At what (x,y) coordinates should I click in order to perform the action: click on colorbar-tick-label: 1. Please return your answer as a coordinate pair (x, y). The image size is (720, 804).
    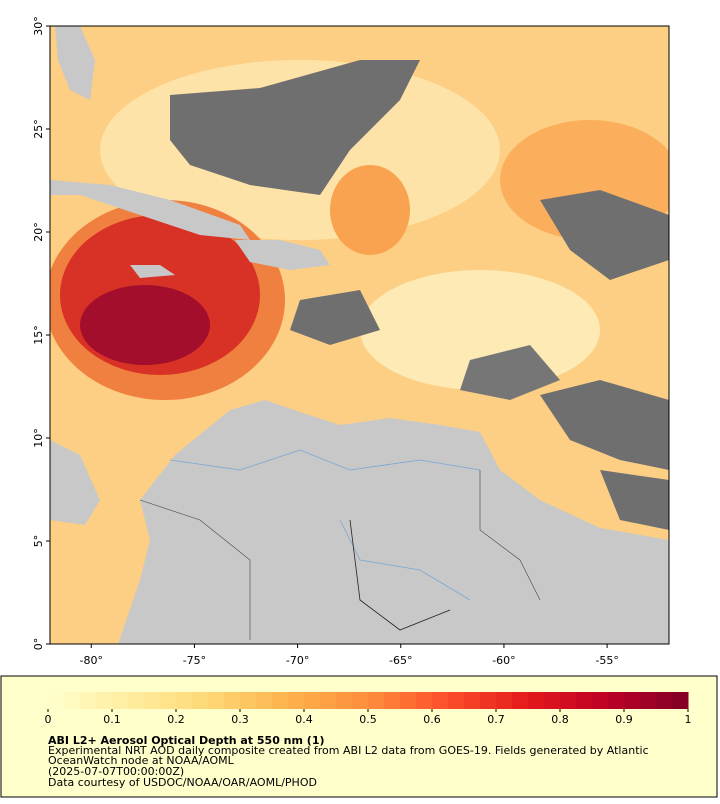
    Looking at the image, I should click on (688, 719).